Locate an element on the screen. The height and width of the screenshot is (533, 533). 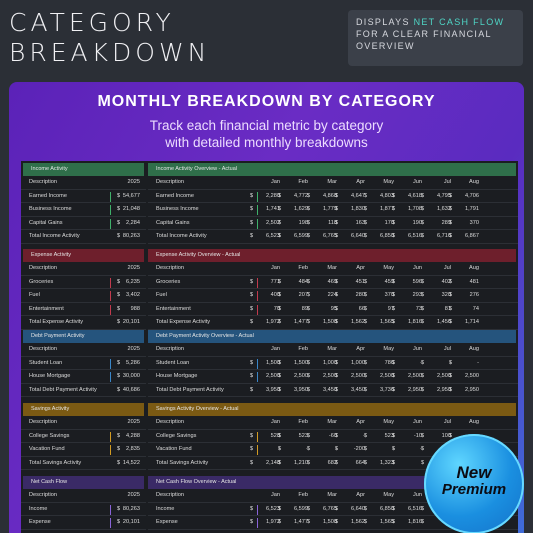
section-left-title: Savings Activity is located at coordinates (83, 409).